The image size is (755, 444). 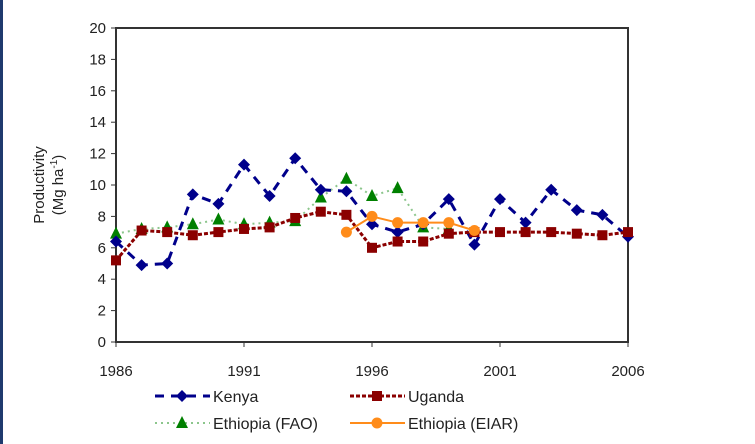 What do you see at coordinates (463, 424) in the screenshot?
I see `legend-label-ethiopia-eiar: Ethiopia (EIAR)` at bounding box center [463, 424].